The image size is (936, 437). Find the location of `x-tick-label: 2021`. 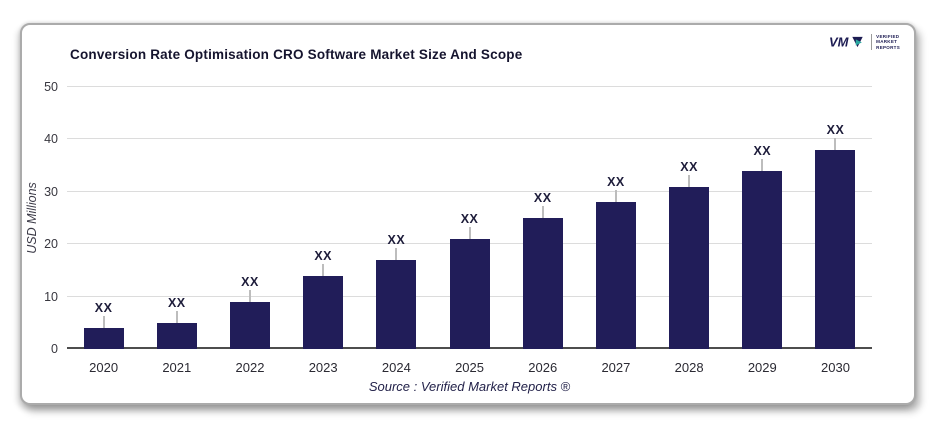

x-tick-label: 2021 is located at coordinates (177, 367).